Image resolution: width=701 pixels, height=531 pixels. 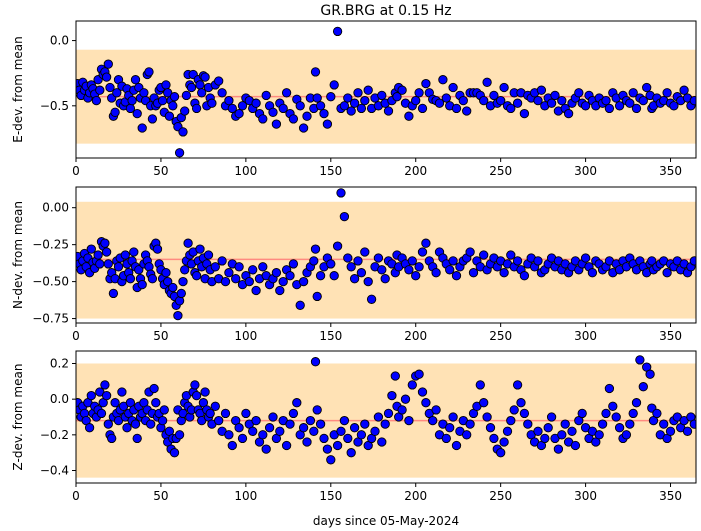 I want to click on y-tick-label: 0.00, so click(x=55, y=208).